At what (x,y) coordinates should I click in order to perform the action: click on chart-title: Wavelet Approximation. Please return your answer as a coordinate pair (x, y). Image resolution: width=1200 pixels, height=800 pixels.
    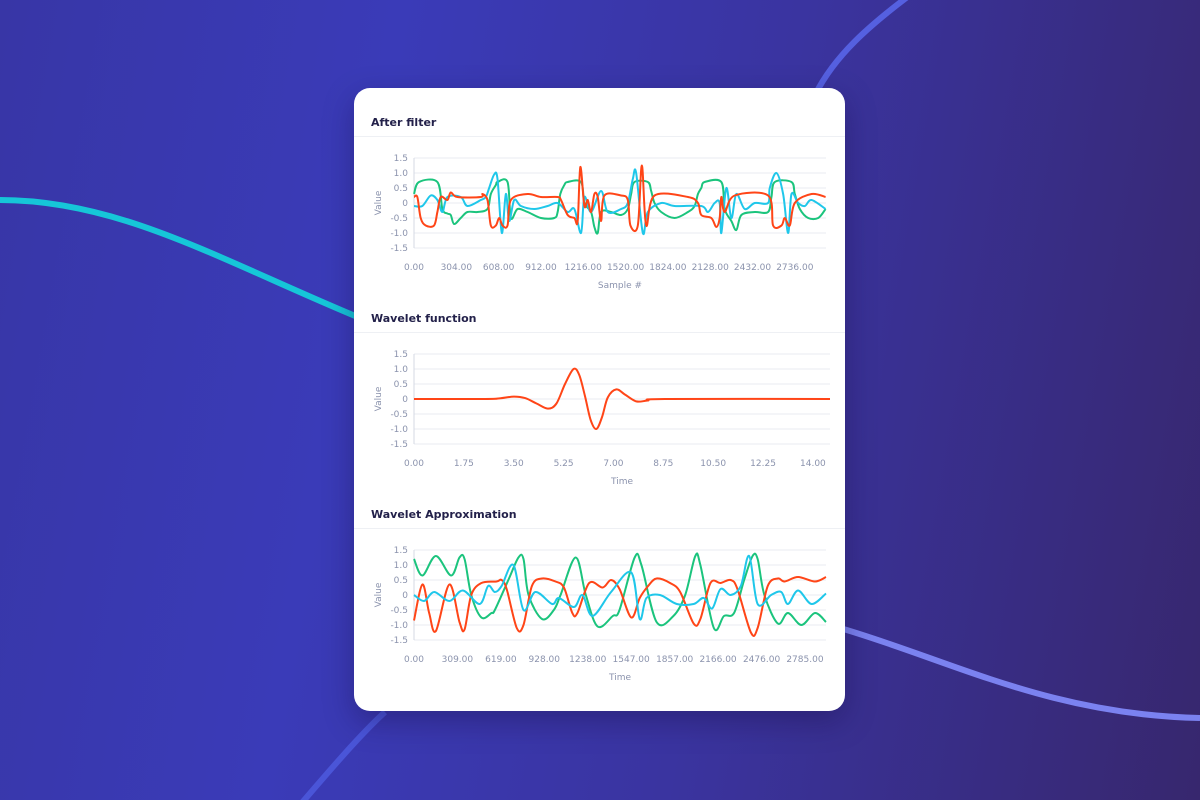
    Looking at the image, I should click on (444, 514).